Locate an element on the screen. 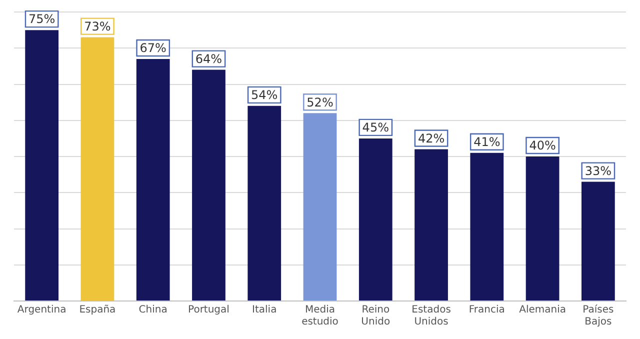 The image size is (640, 339). x-tick-label: Estados Unidos is located at coordinates (431, 316).